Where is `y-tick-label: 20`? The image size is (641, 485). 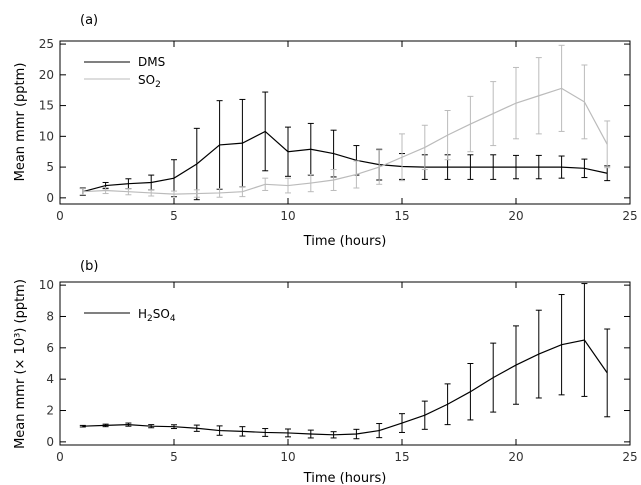 y-tick-label: 20 is located at coordinates (46, 75).